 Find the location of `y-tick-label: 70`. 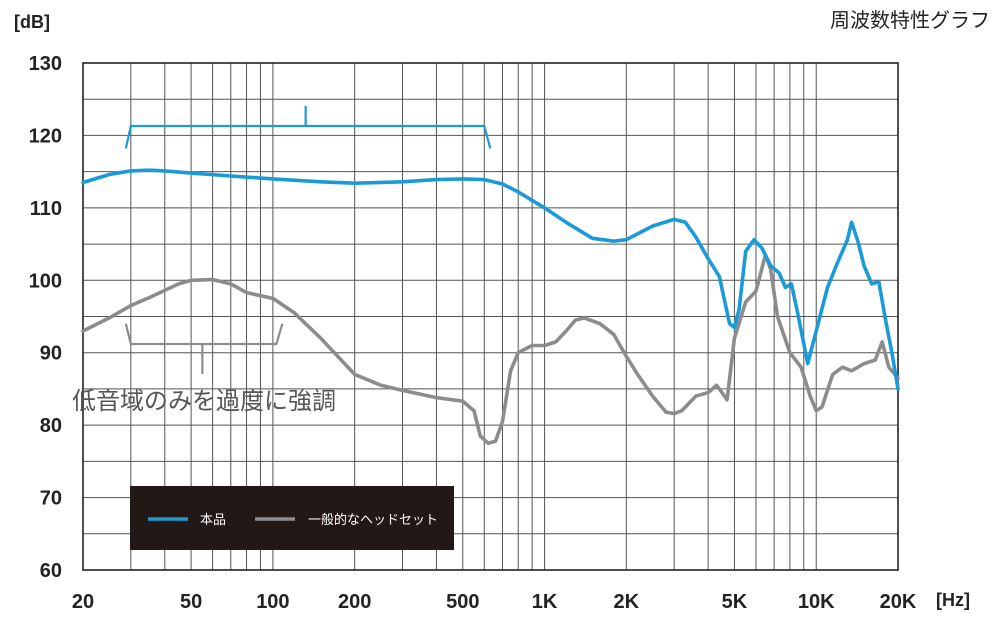

y-tick-label: 70 is located at coordinates (51, 499).